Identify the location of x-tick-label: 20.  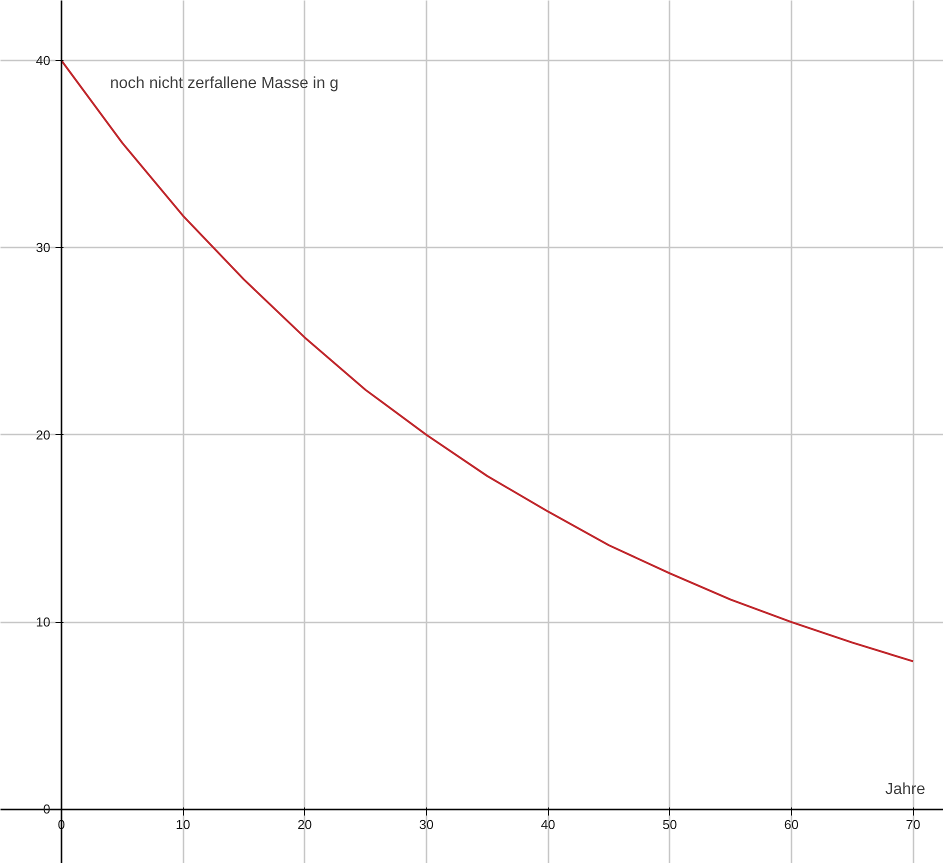
(304, 824).